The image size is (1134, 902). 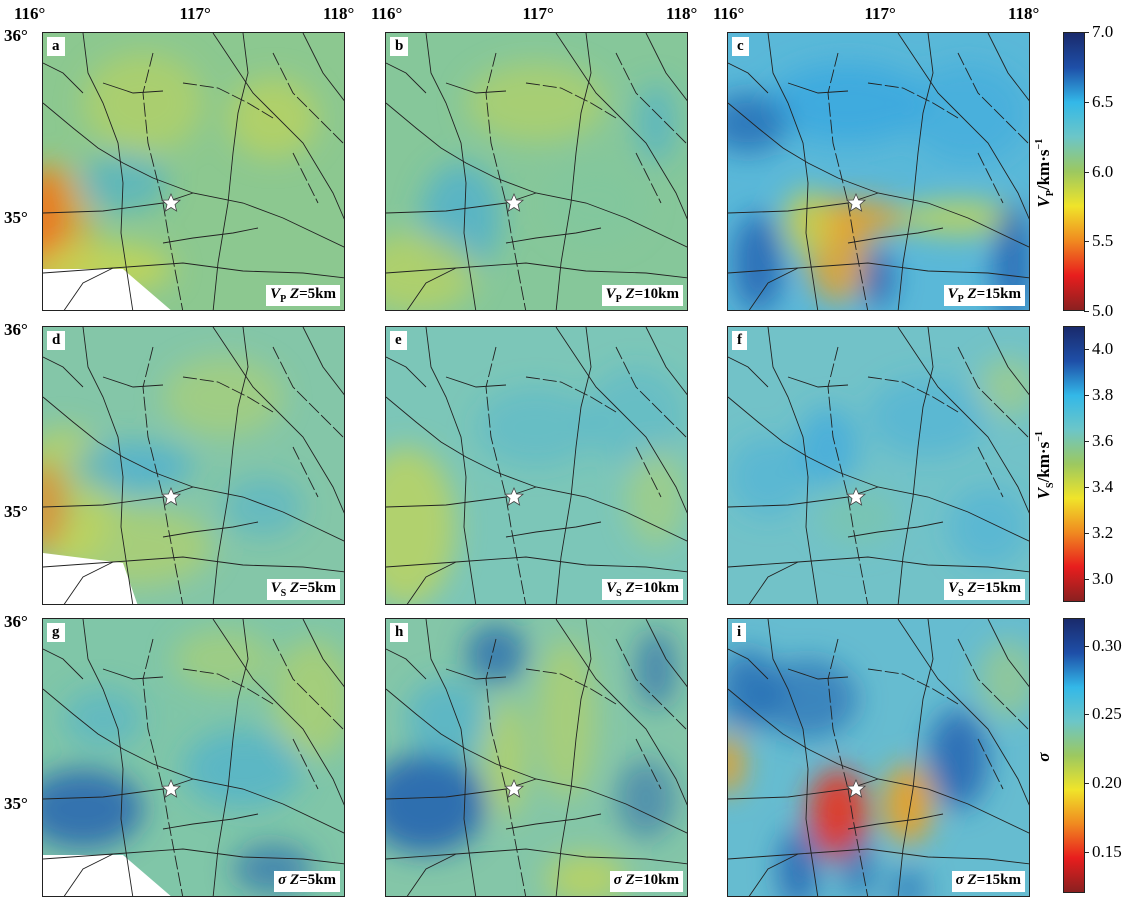 I want to click on colorbar-tick-label: 3.8, so click(x=1103, y=394).